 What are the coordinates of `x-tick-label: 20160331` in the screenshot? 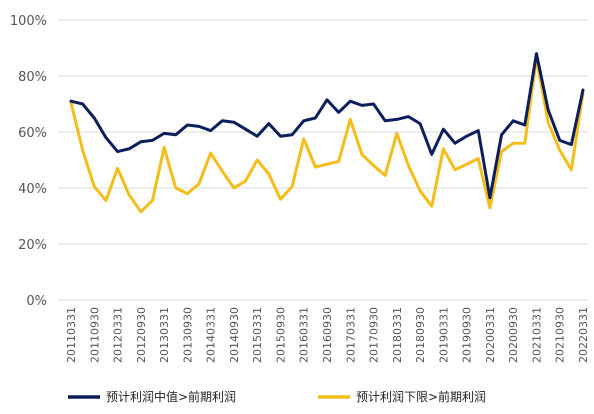 It's located at (304, 335).